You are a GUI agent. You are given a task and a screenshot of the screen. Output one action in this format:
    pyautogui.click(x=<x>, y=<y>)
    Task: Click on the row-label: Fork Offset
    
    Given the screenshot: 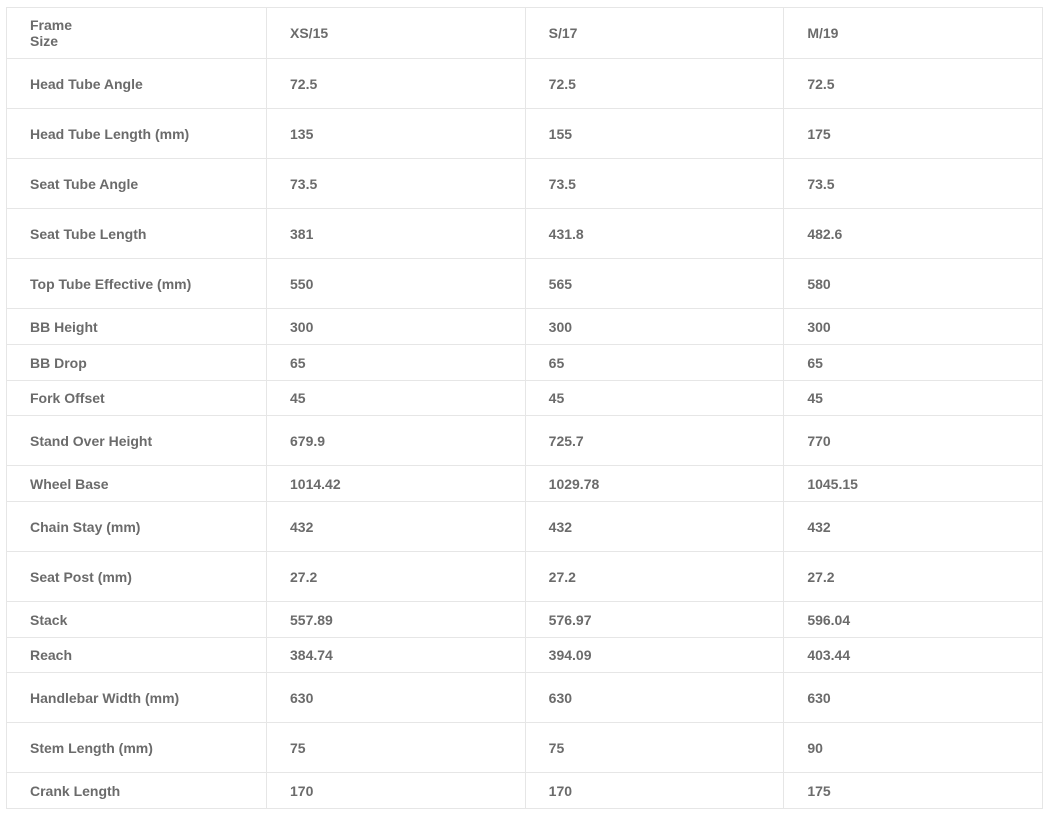 What is the action you would take?
    pyautogui.click(x=136, y=398)
    